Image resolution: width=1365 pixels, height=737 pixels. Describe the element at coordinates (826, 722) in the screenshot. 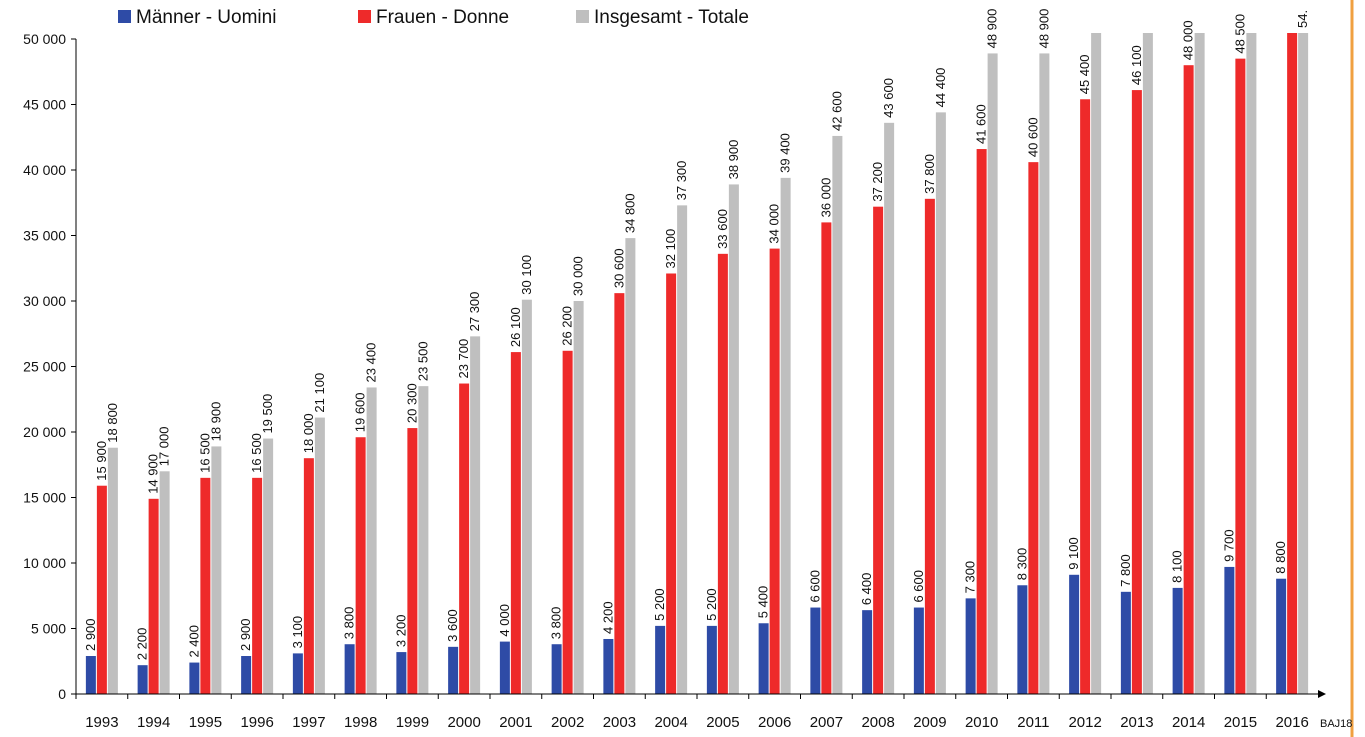

I see `x-tick-label: 2007` at that location.